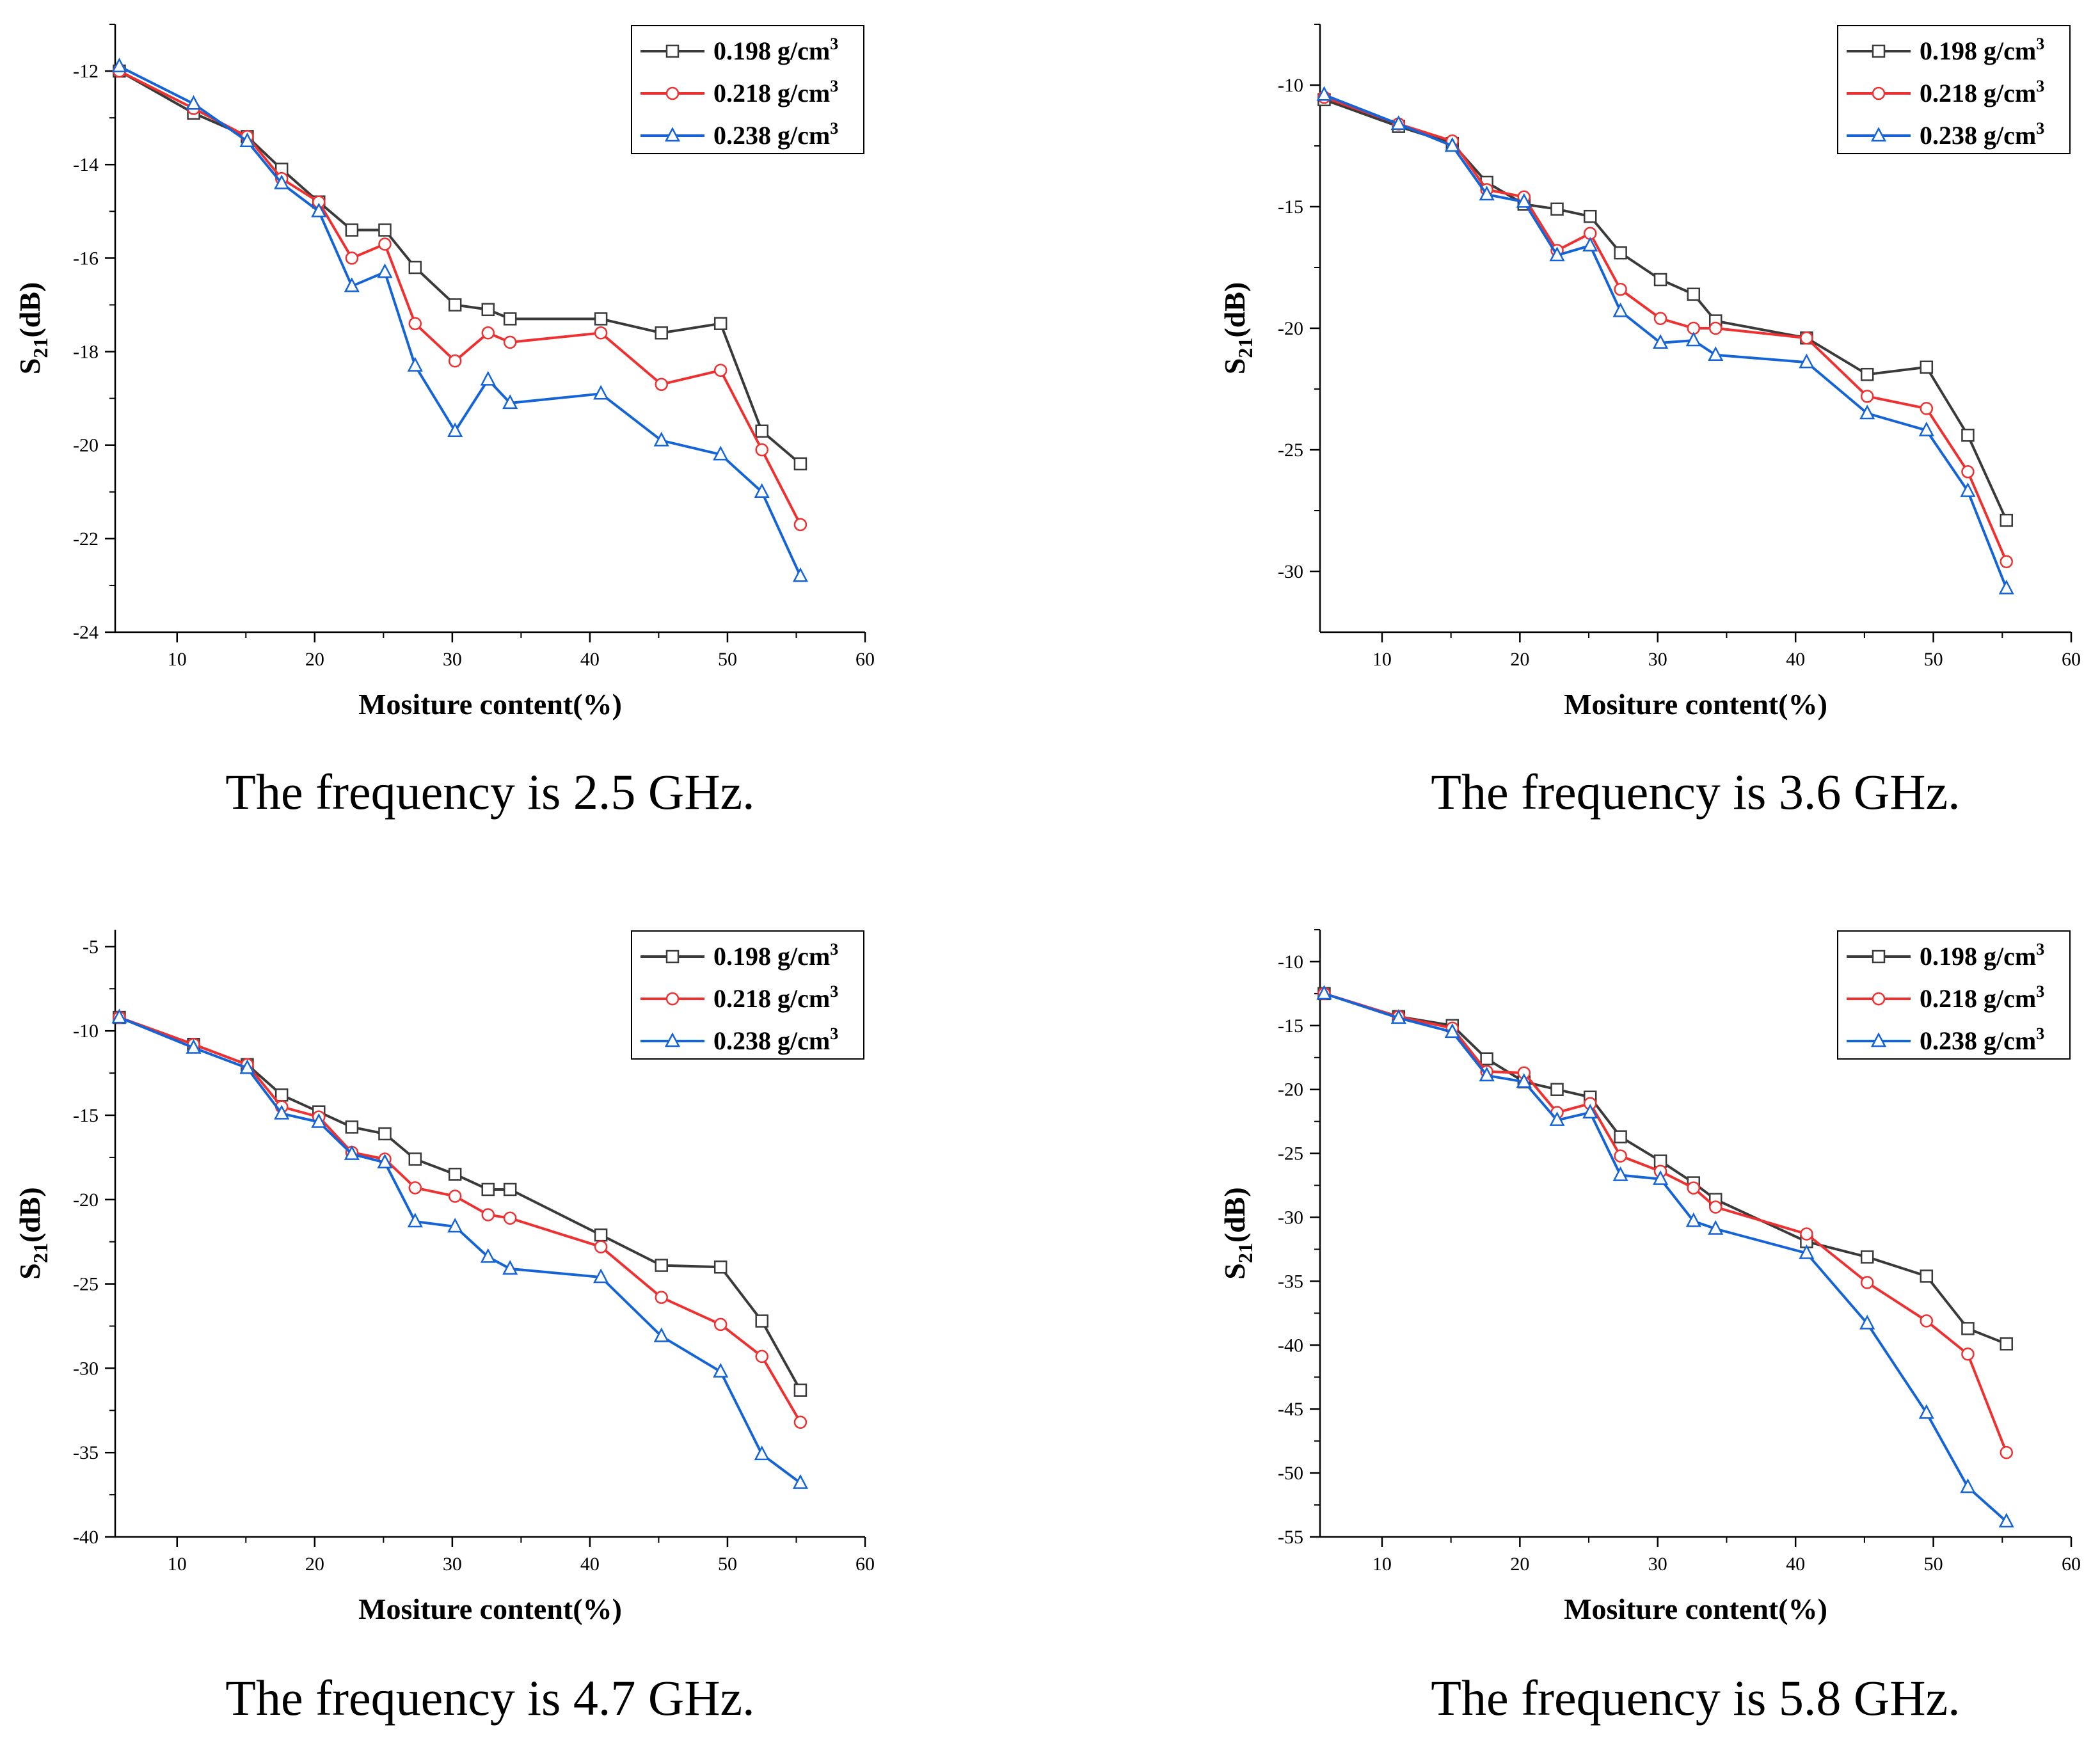  Describe the element at coordinates (91, 947) in the screenshot. I see `y-tick-label: -5` at that location.